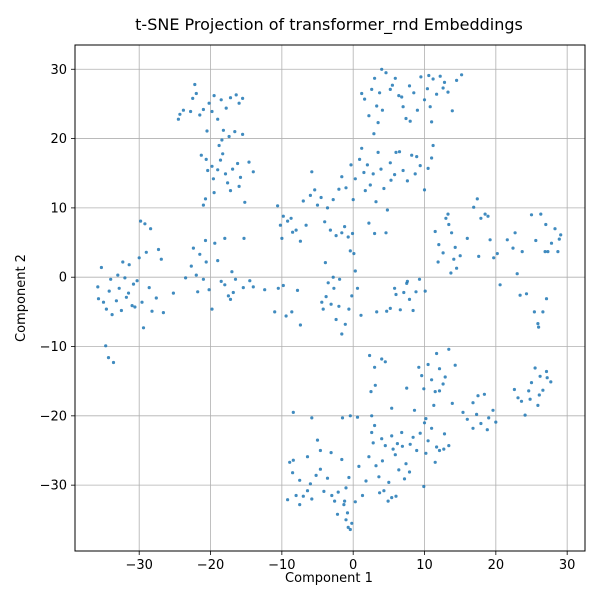 The width and height of the screenshot is (600, 600). I want to click on y-tick-label: 20, so click(58, 139).